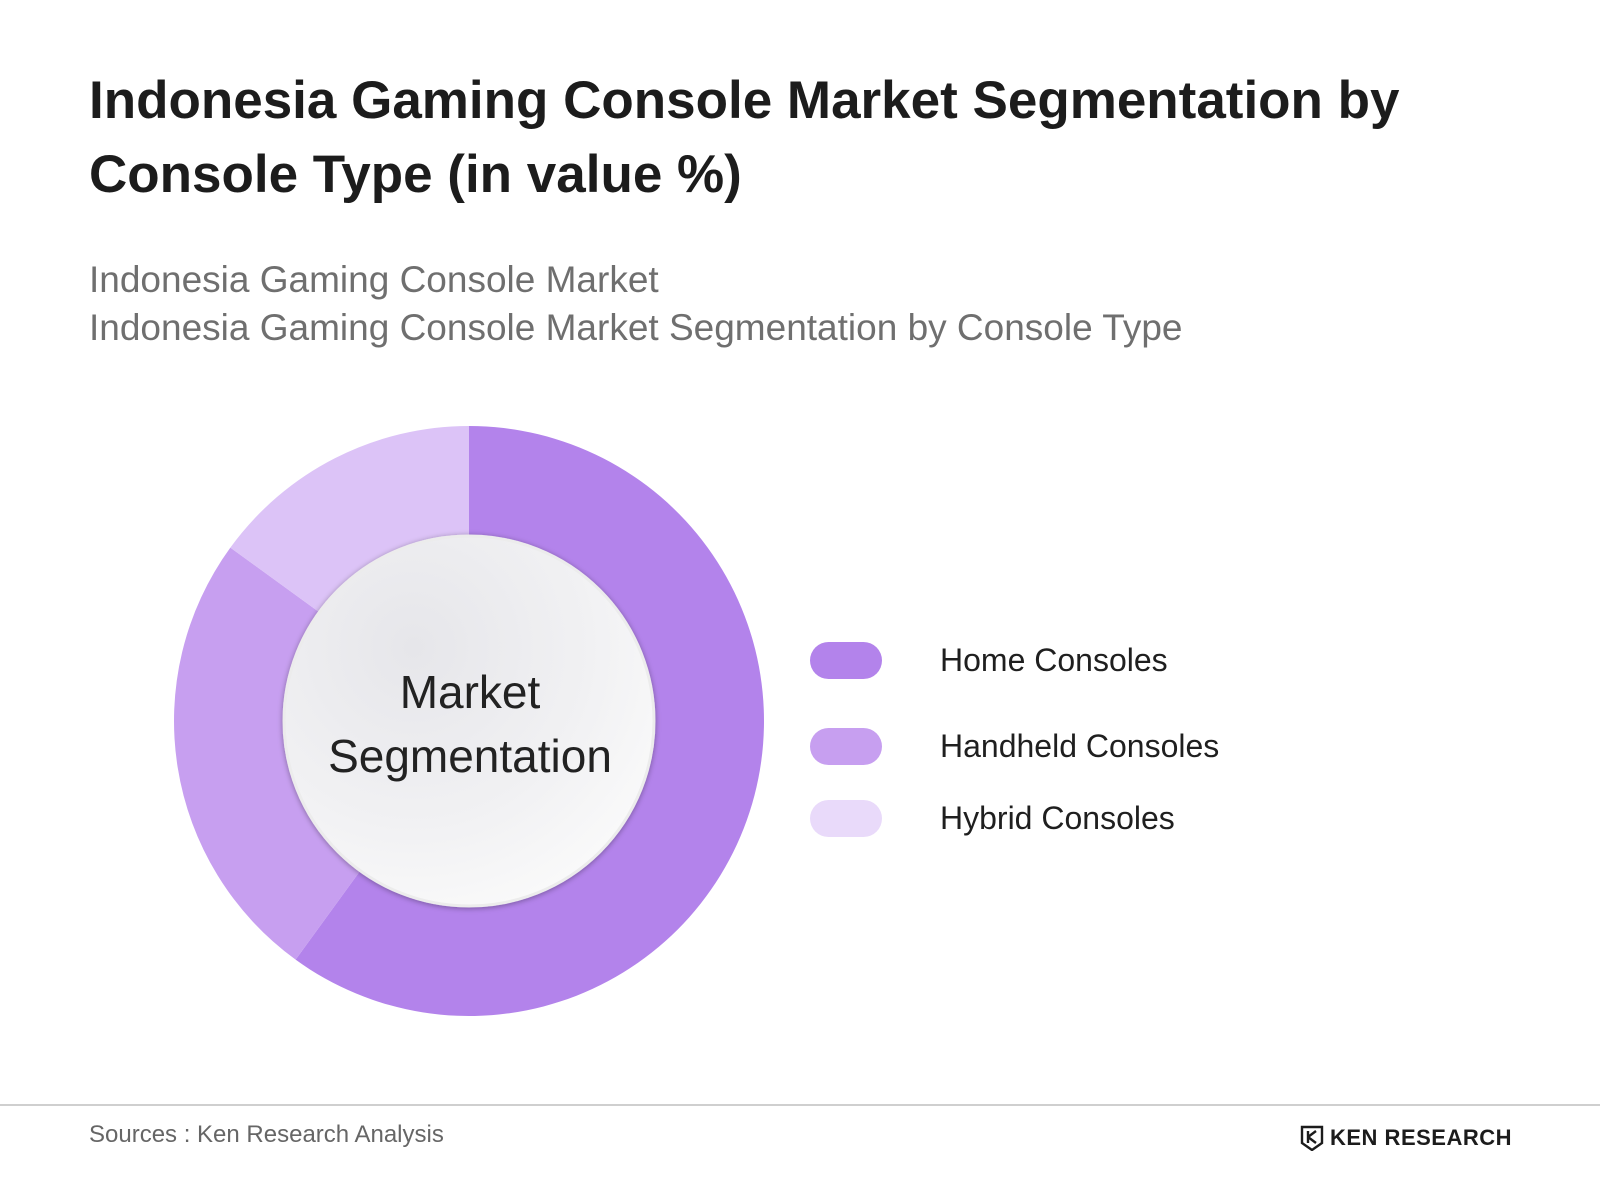  Describe the element at coordinates (1421, 1137) in the screenshot. I see `brand-name: KEN RESEARCH` at that location.